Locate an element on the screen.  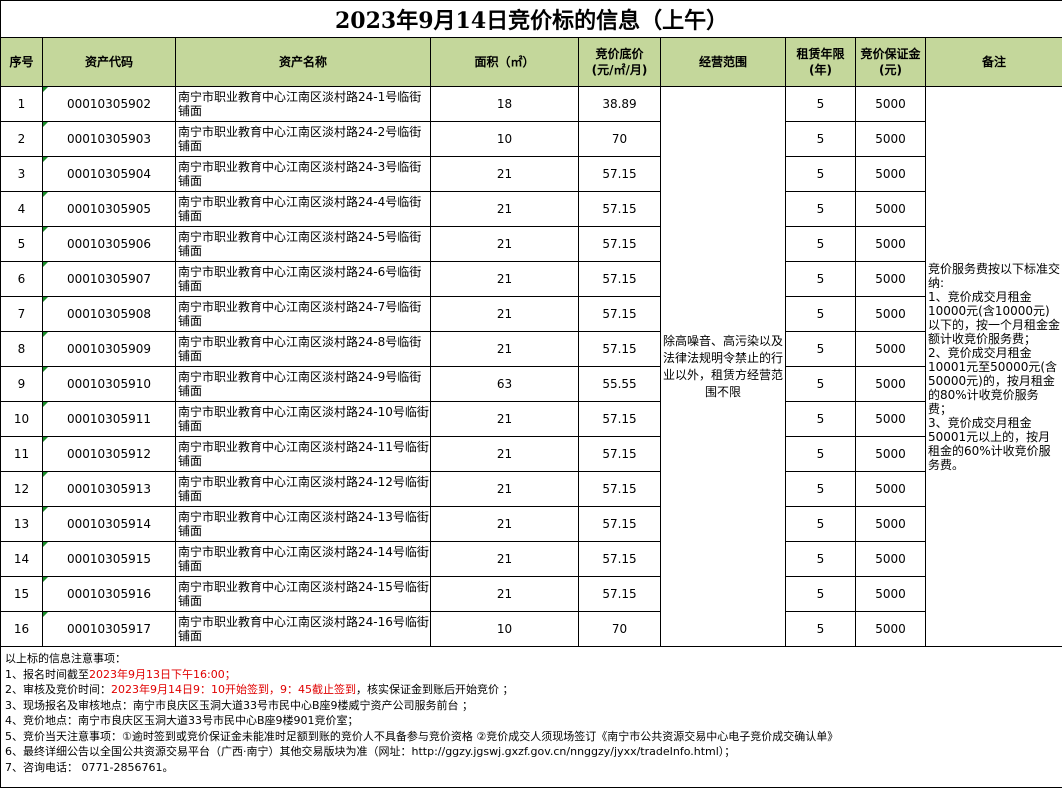
asset-code: 00010305907 is located at coordinates (109, 279).